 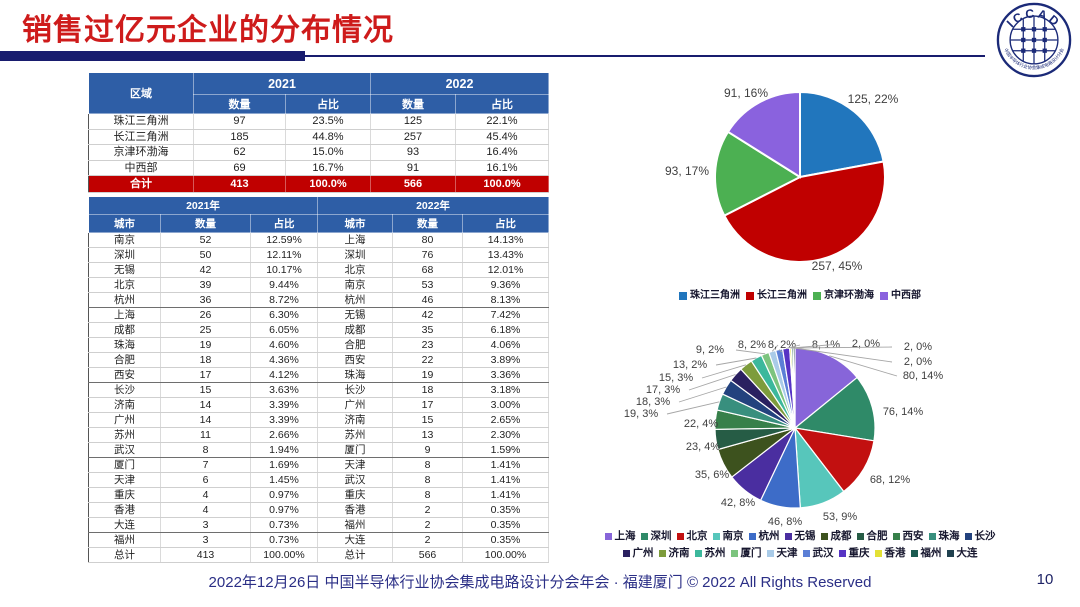 I want to click on city-table-head: 2021年 2022年 城市 数量 占比 城市 数量 占比, so click(x=318, y=214).